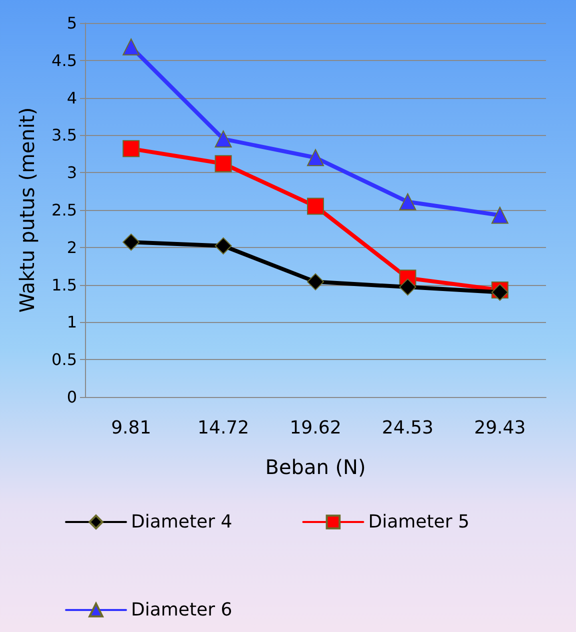  What do you see at coordinates (71, 23) in the screenshot?
I see `y-tick-label: 5` at bounding box center [71, 23].